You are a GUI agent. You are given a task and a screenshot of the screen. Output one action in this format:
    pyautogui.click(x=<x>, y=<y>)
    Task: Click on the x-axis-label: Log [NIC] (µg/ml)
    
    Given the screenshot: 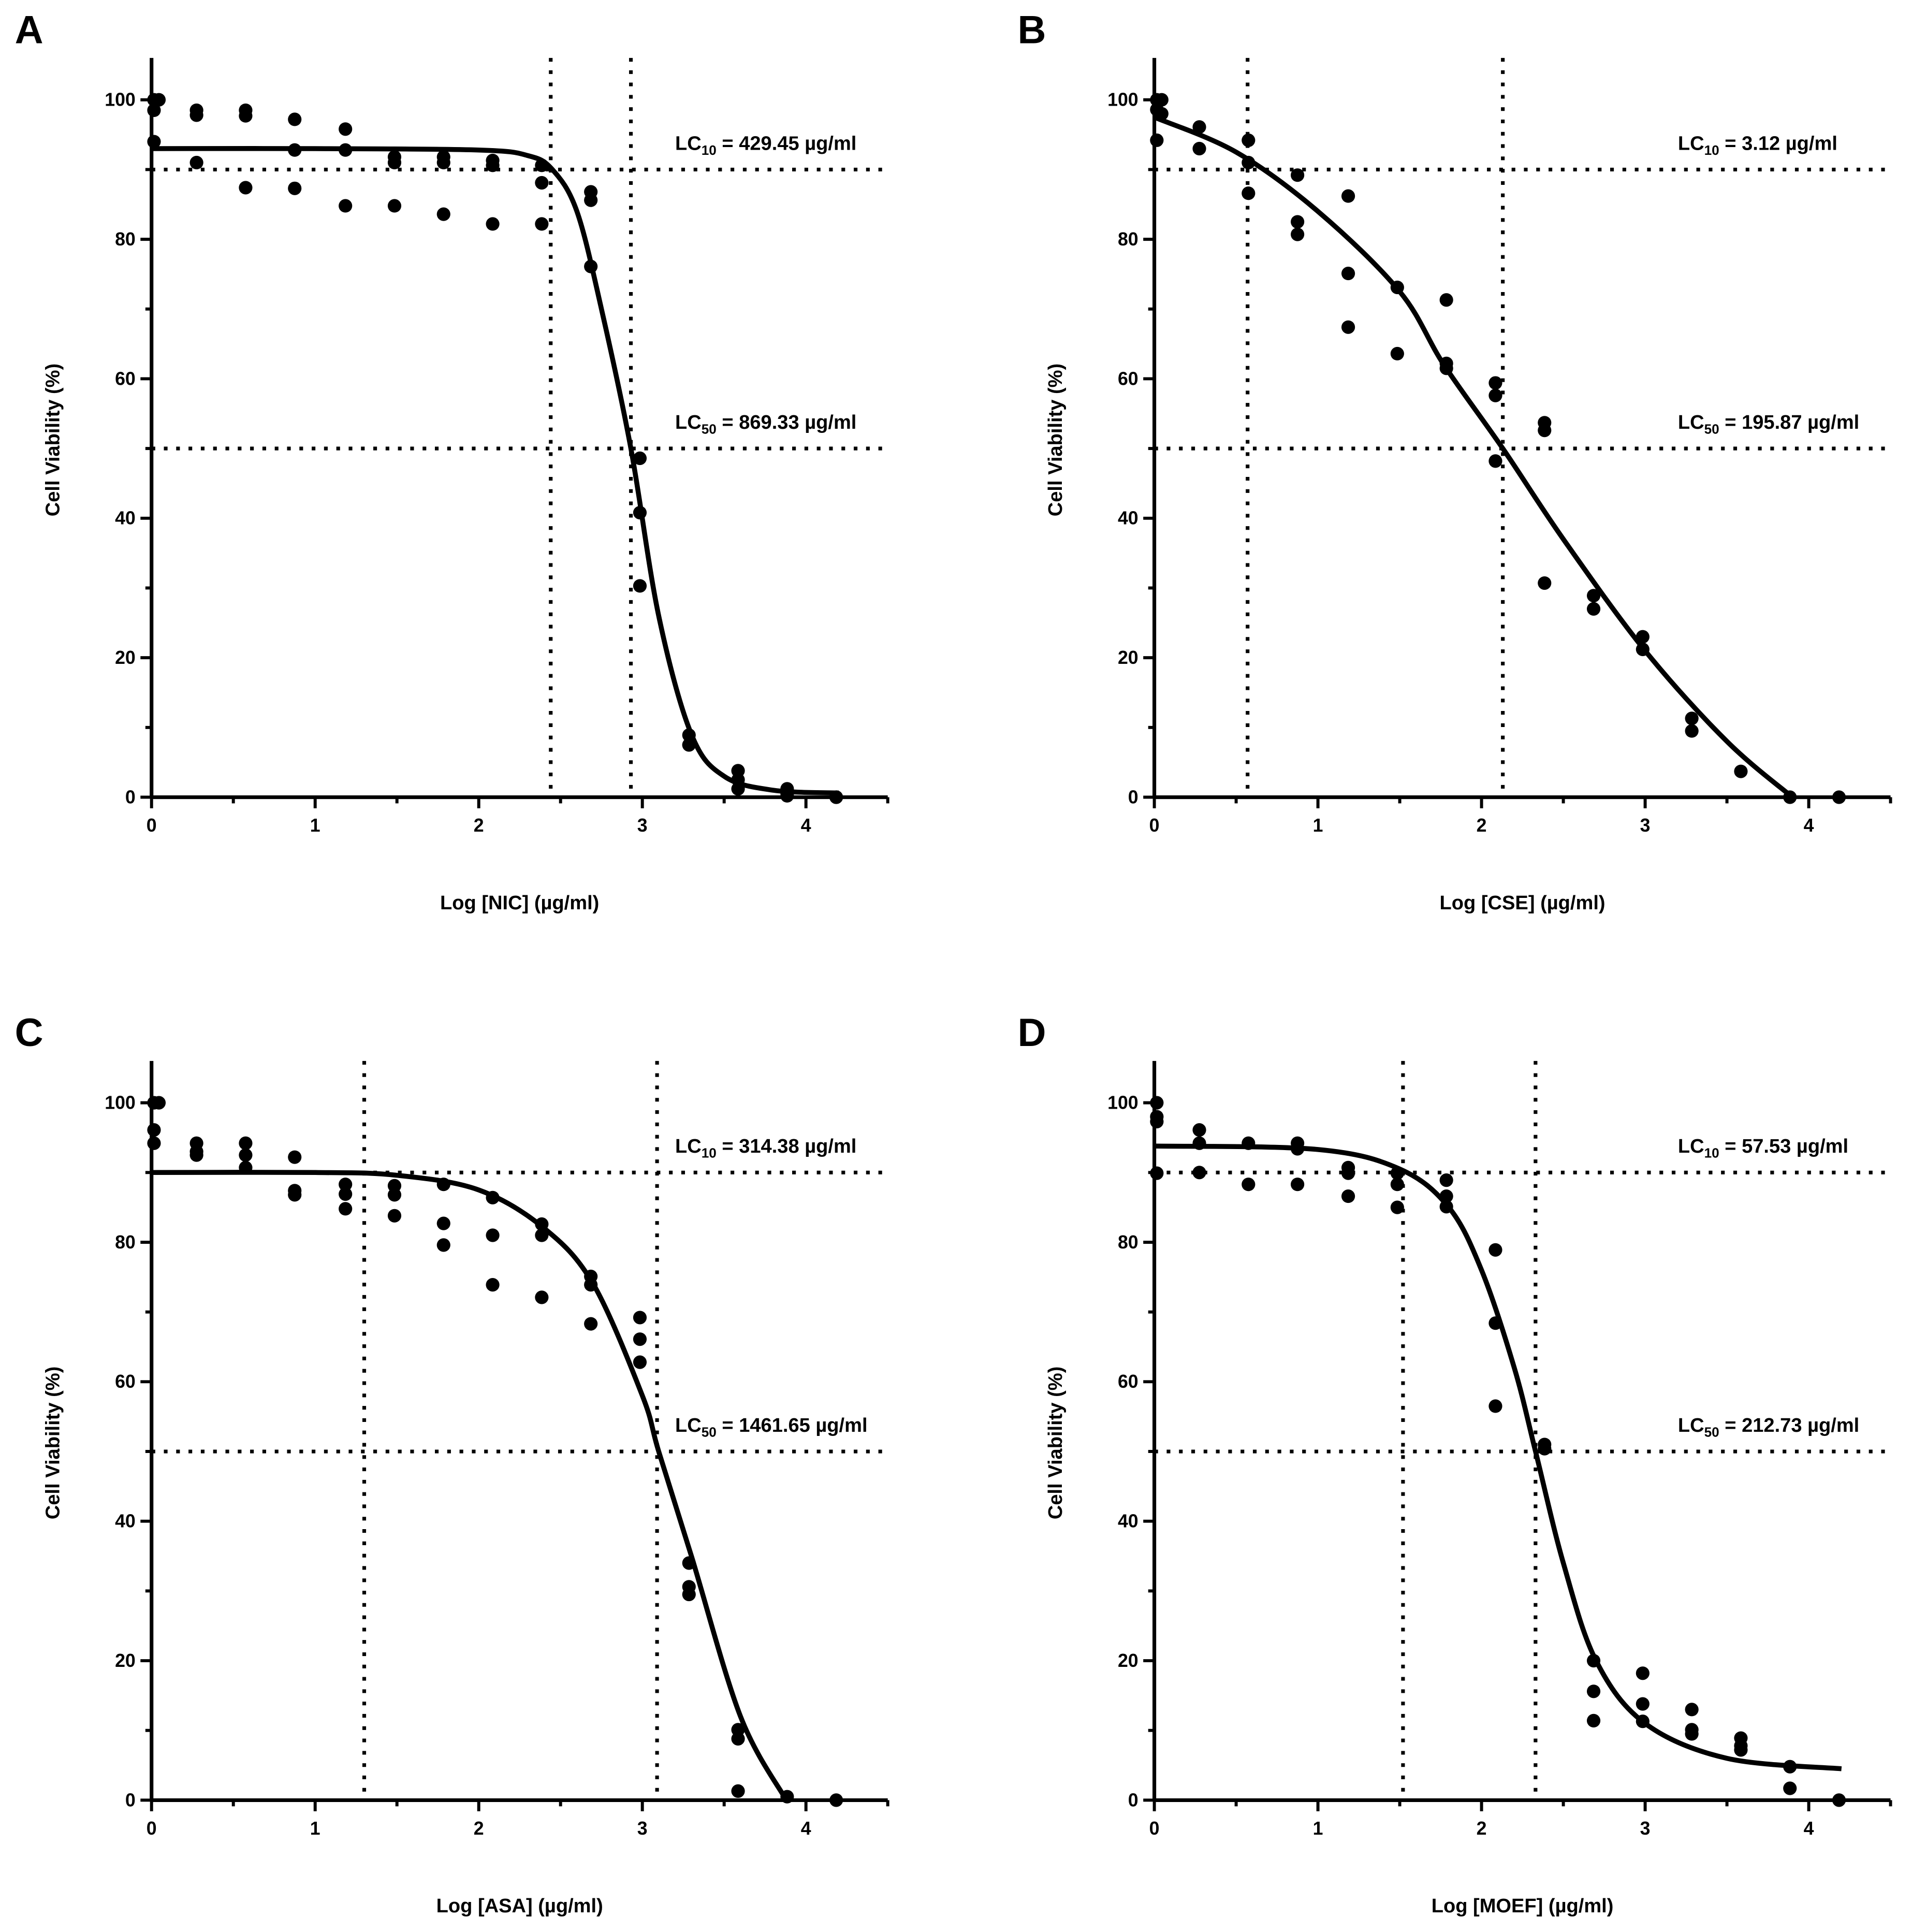 What is the action you would take?
    pyautogui.click(x=519, y=903)
    